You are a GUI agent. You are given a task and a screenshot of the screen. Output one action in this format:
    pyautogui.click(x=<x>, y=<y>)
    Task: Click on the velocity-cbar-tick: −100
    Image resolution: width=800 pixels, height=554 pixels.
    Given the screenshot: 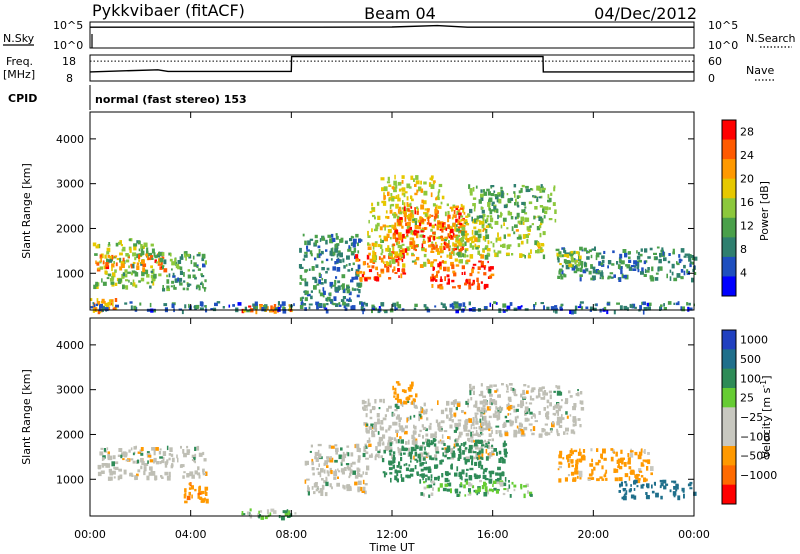 What is the action you would take?
    pyautogui.click(x=755, y=436)
    